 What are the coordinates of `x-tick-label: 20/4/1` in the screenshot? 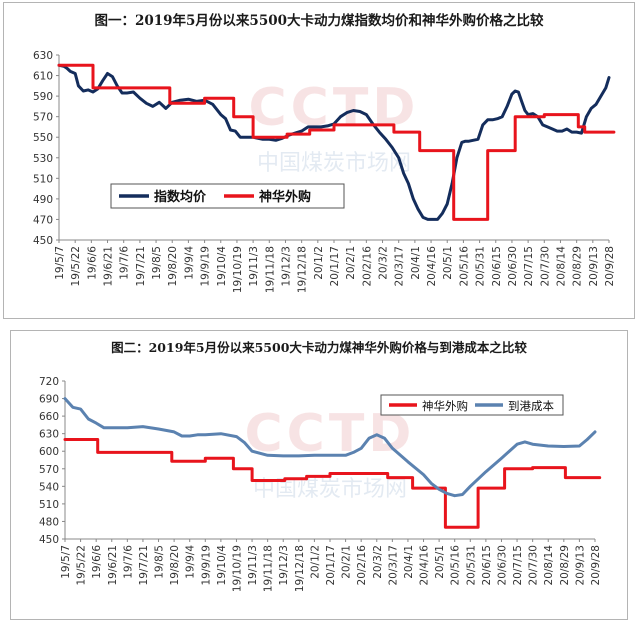 It's located at (409, 562).